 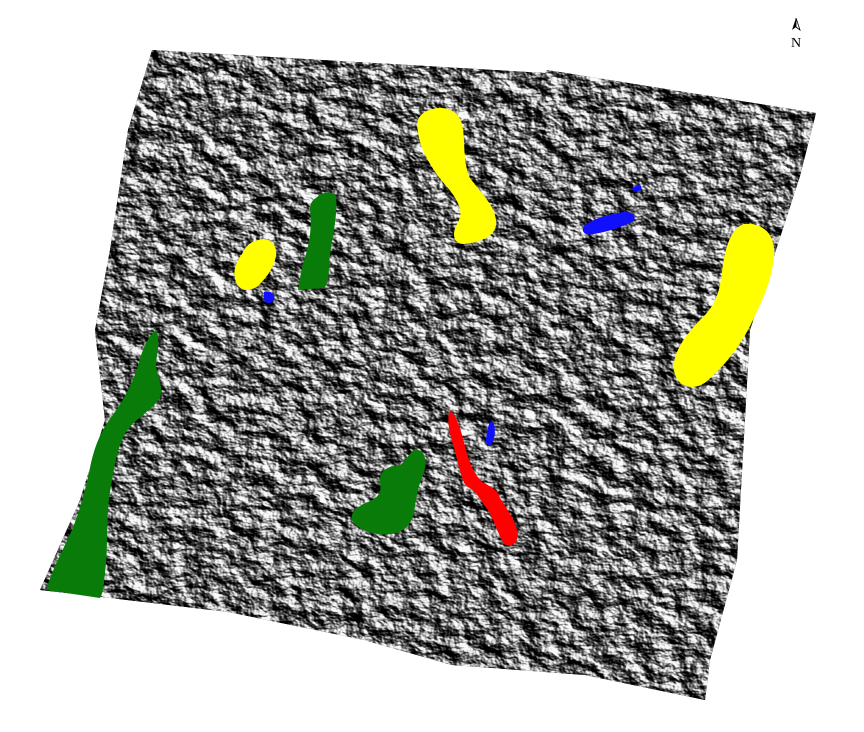 I want to click on blue-region-northeast-tip, so click(x=637, y=188).